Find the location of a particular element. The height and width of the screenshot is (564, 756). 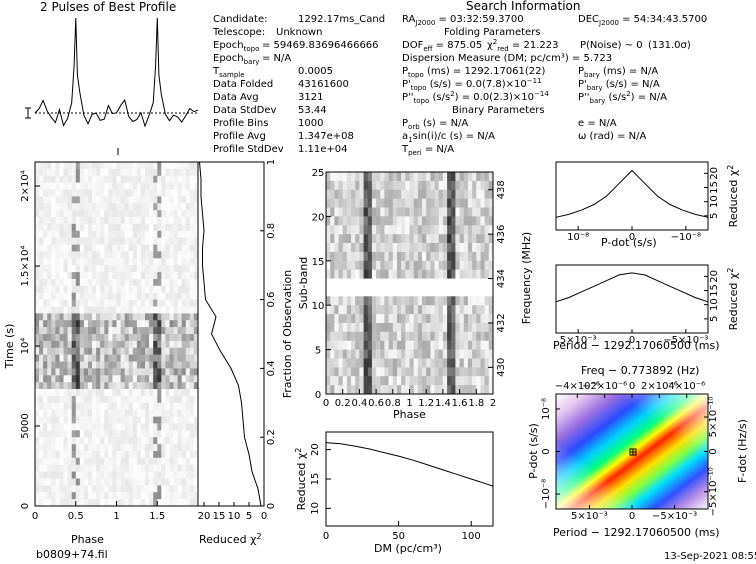

ppdot-ytick-label: 0 is located at coordinates (546, 451).